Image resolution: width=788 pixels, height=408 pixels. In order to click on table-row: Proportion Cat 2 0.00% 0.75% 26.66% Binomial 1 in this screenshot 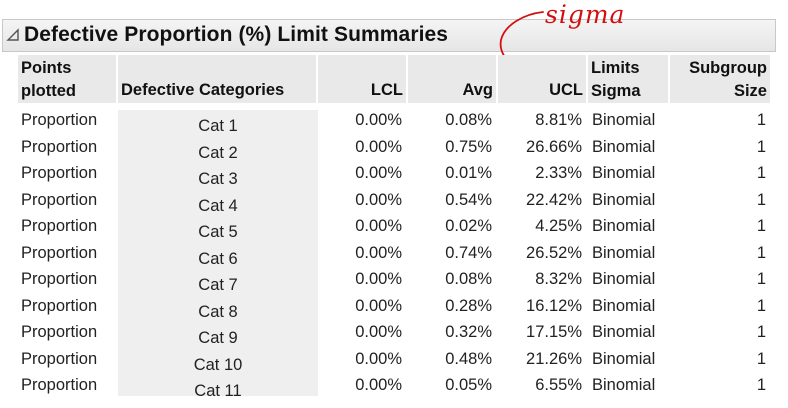, I will do `click(394, 150)`.